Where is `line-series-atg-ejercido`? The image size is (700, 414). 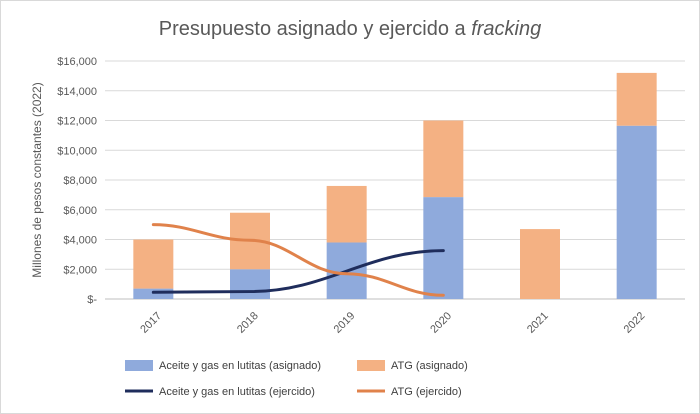 line-series-atg-ejercido is located at coordinates (298, 260).